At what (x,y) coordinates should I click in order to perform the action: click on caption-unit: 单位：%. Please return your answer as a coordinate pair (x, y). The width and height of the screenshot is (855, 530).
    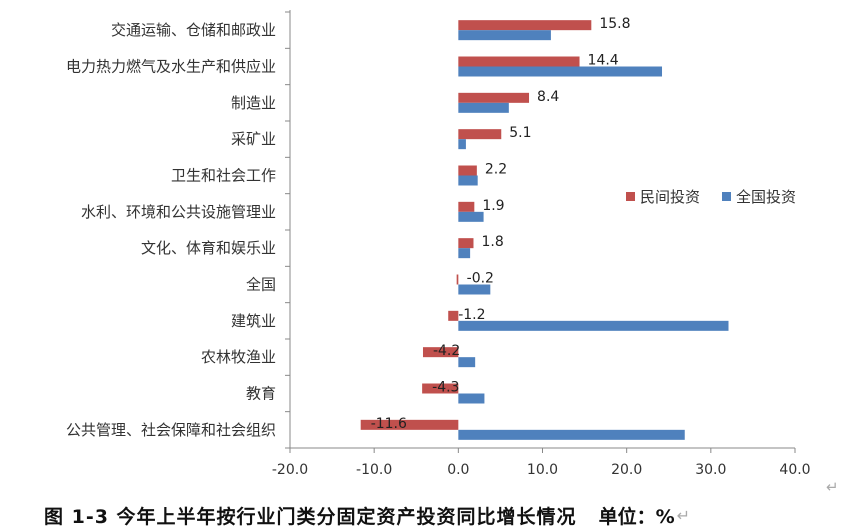
    Looking at the image, I should click on (636, 516).